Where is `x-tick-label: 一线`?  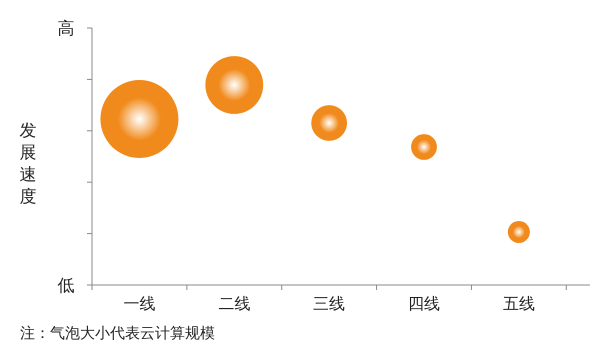
x-tick-label: 一线 is located at coordinates (139, 303).